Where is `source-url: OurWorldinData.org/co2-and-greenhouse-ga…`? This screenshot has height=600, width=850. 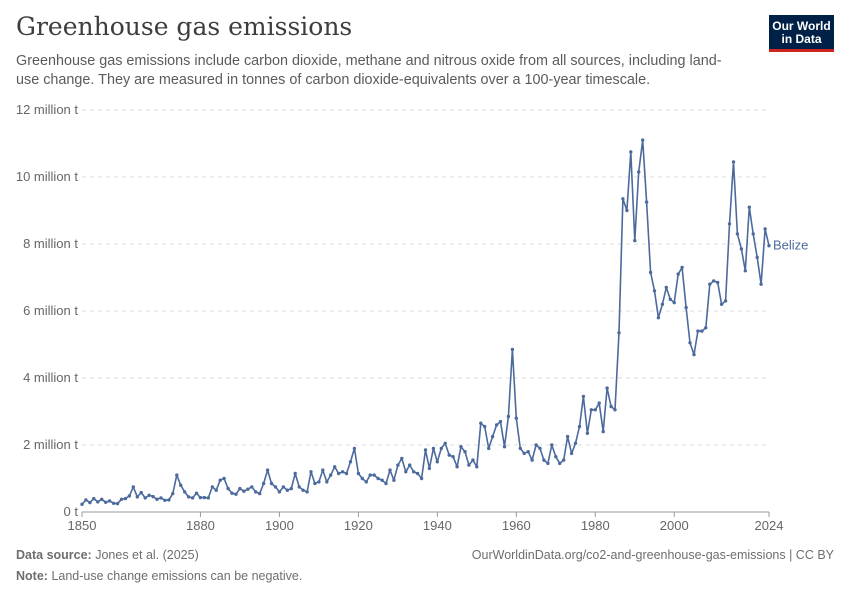
source-url: OurWorldinData.org/co2-and-greenhouse-ga… is located at coordinates (652, 555).